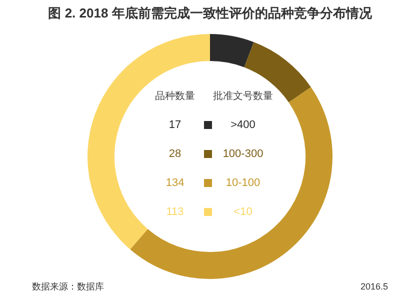 The height and width of the screenshot is (299, 420). What do you see at coordinates (243, 96) in the screenshot?
I see `legend-title: 批准文号数量` at bounding box center [243, 96].